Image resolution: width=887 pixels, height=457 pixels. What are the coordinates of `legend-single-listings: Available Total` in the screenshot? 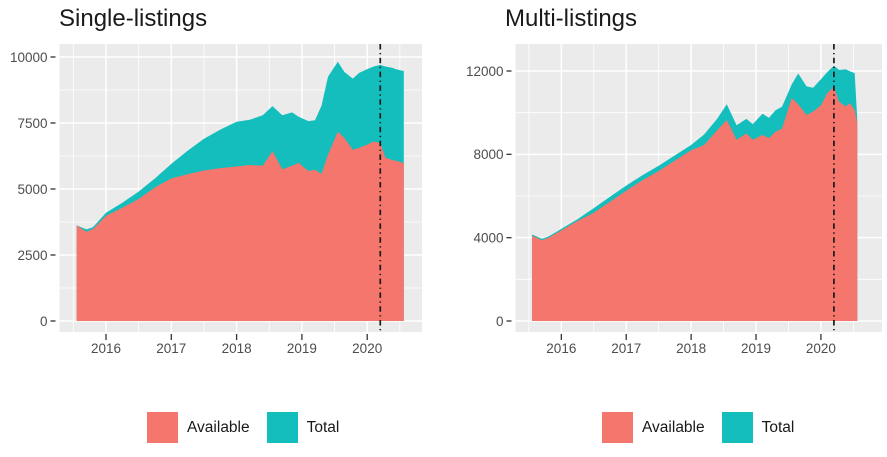 It's located at (243, 427).